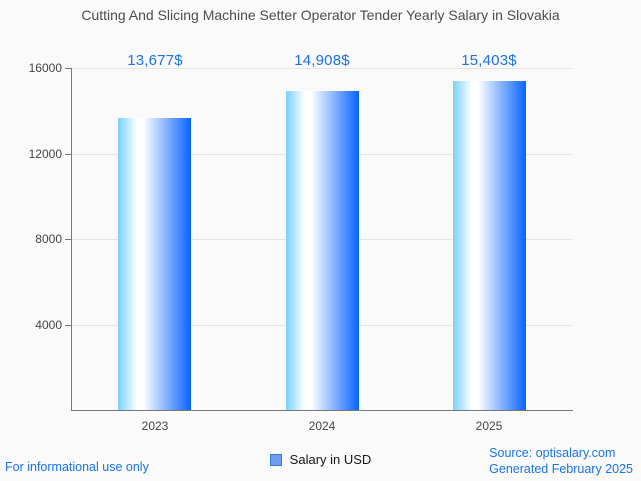 This screenshot has width=641, height=481. I want to click on y-axis-label-16000: 16000, so click(45, 68).